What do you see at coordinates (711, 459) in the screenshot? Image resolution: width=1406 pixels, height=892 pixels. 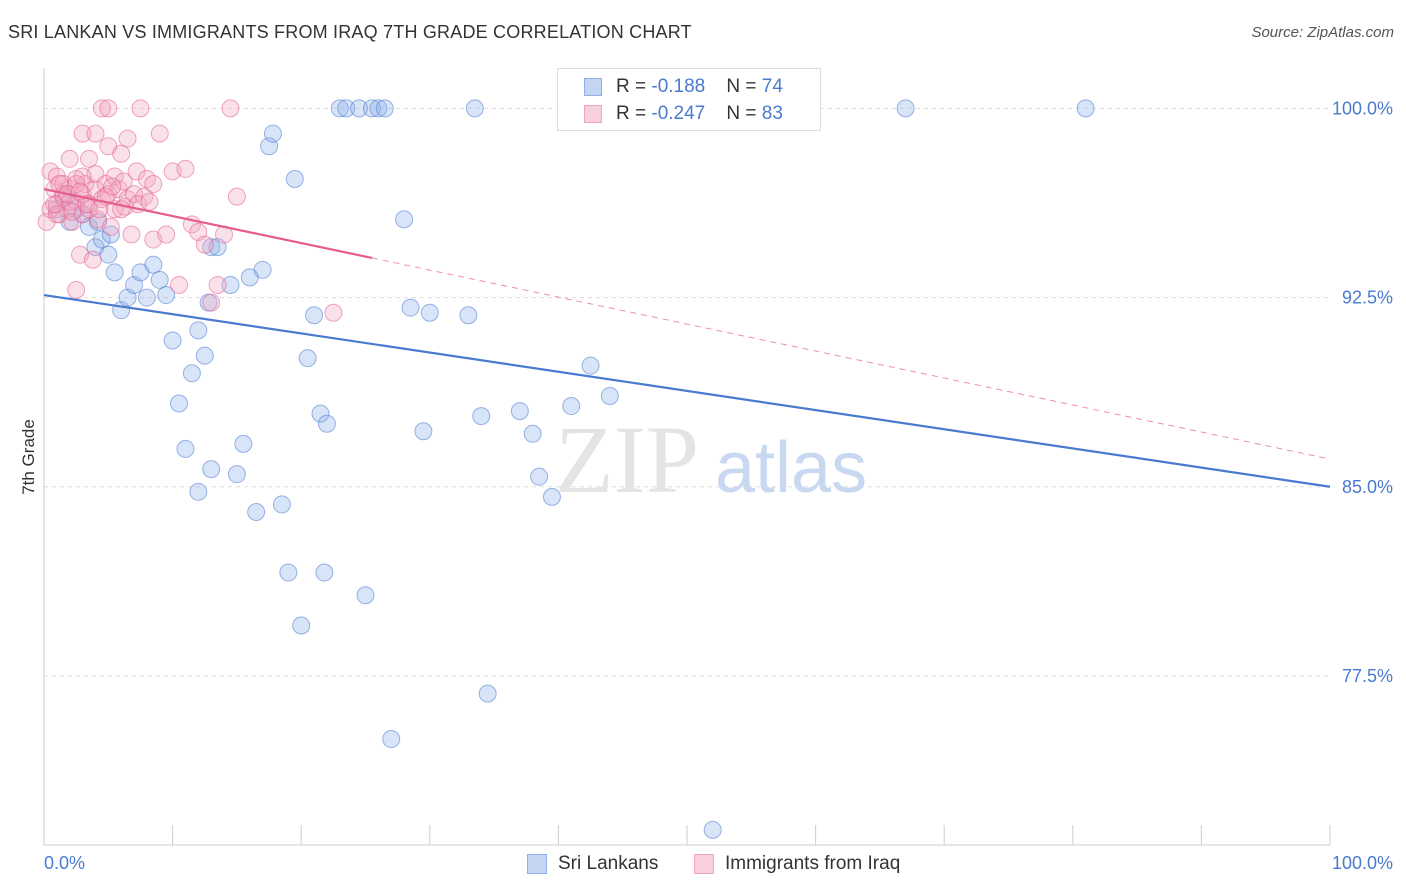 I see `watermark: ZIP atlas` at bounding box center [711, 459].